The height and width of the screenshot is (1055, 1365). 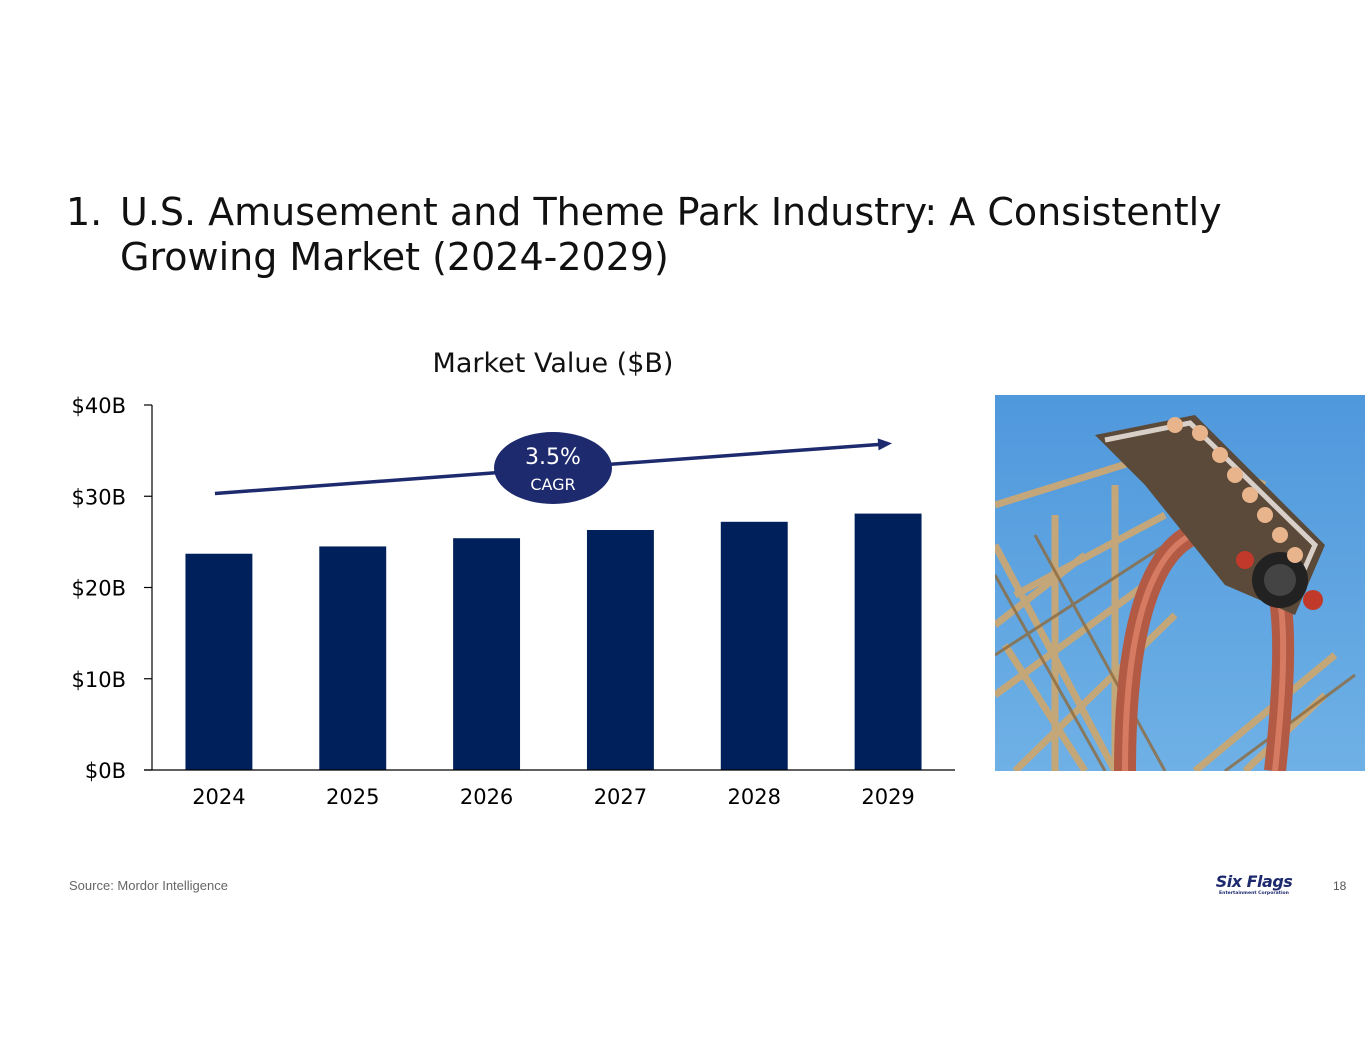 I want to click on bar-2026, so click(x=487, y=654).